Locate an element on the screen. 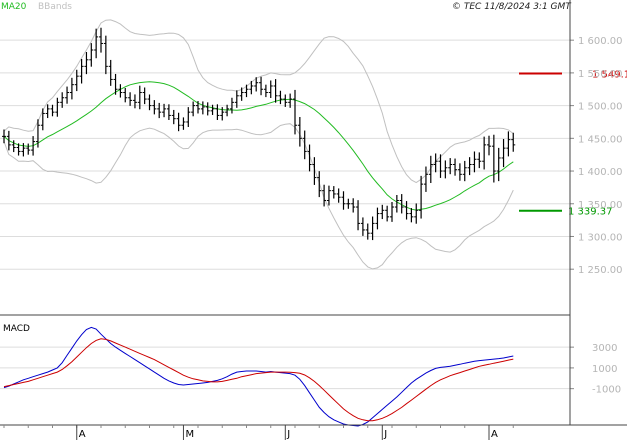 The height and width of the screenshot is (440, 627). price-tick-label: 1 300.00 is located at coordinates (600, 237).